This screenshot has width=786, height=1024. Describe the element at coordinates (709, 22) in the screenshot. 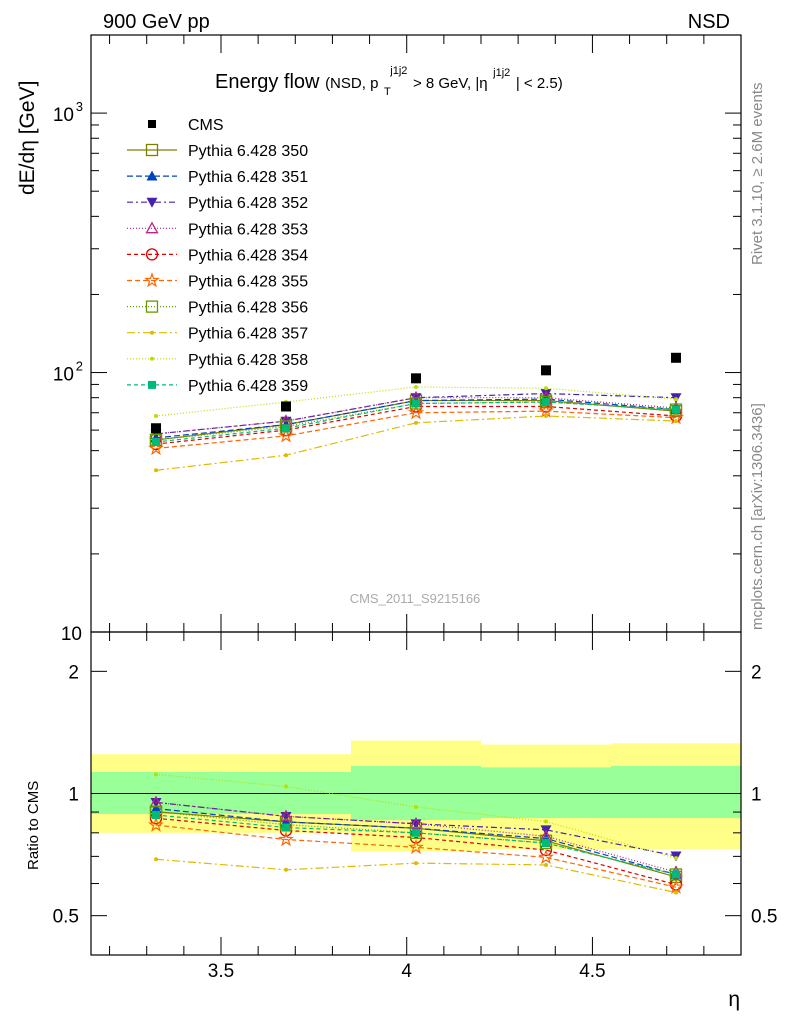

I see `header-right: NSD` at that location.